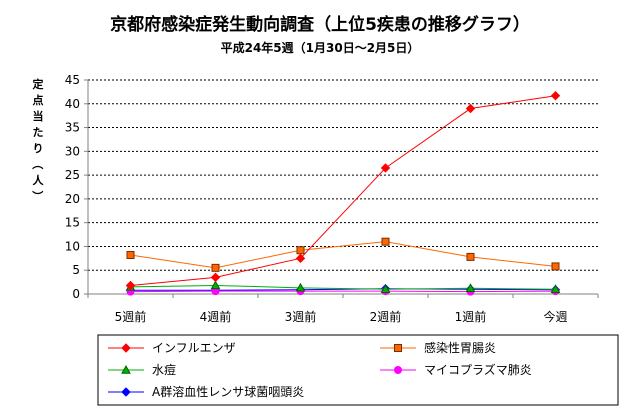 The height and width of the screenshot is (416, 640). I want to click on x-tick-label: 2週前, so click(386, 316).